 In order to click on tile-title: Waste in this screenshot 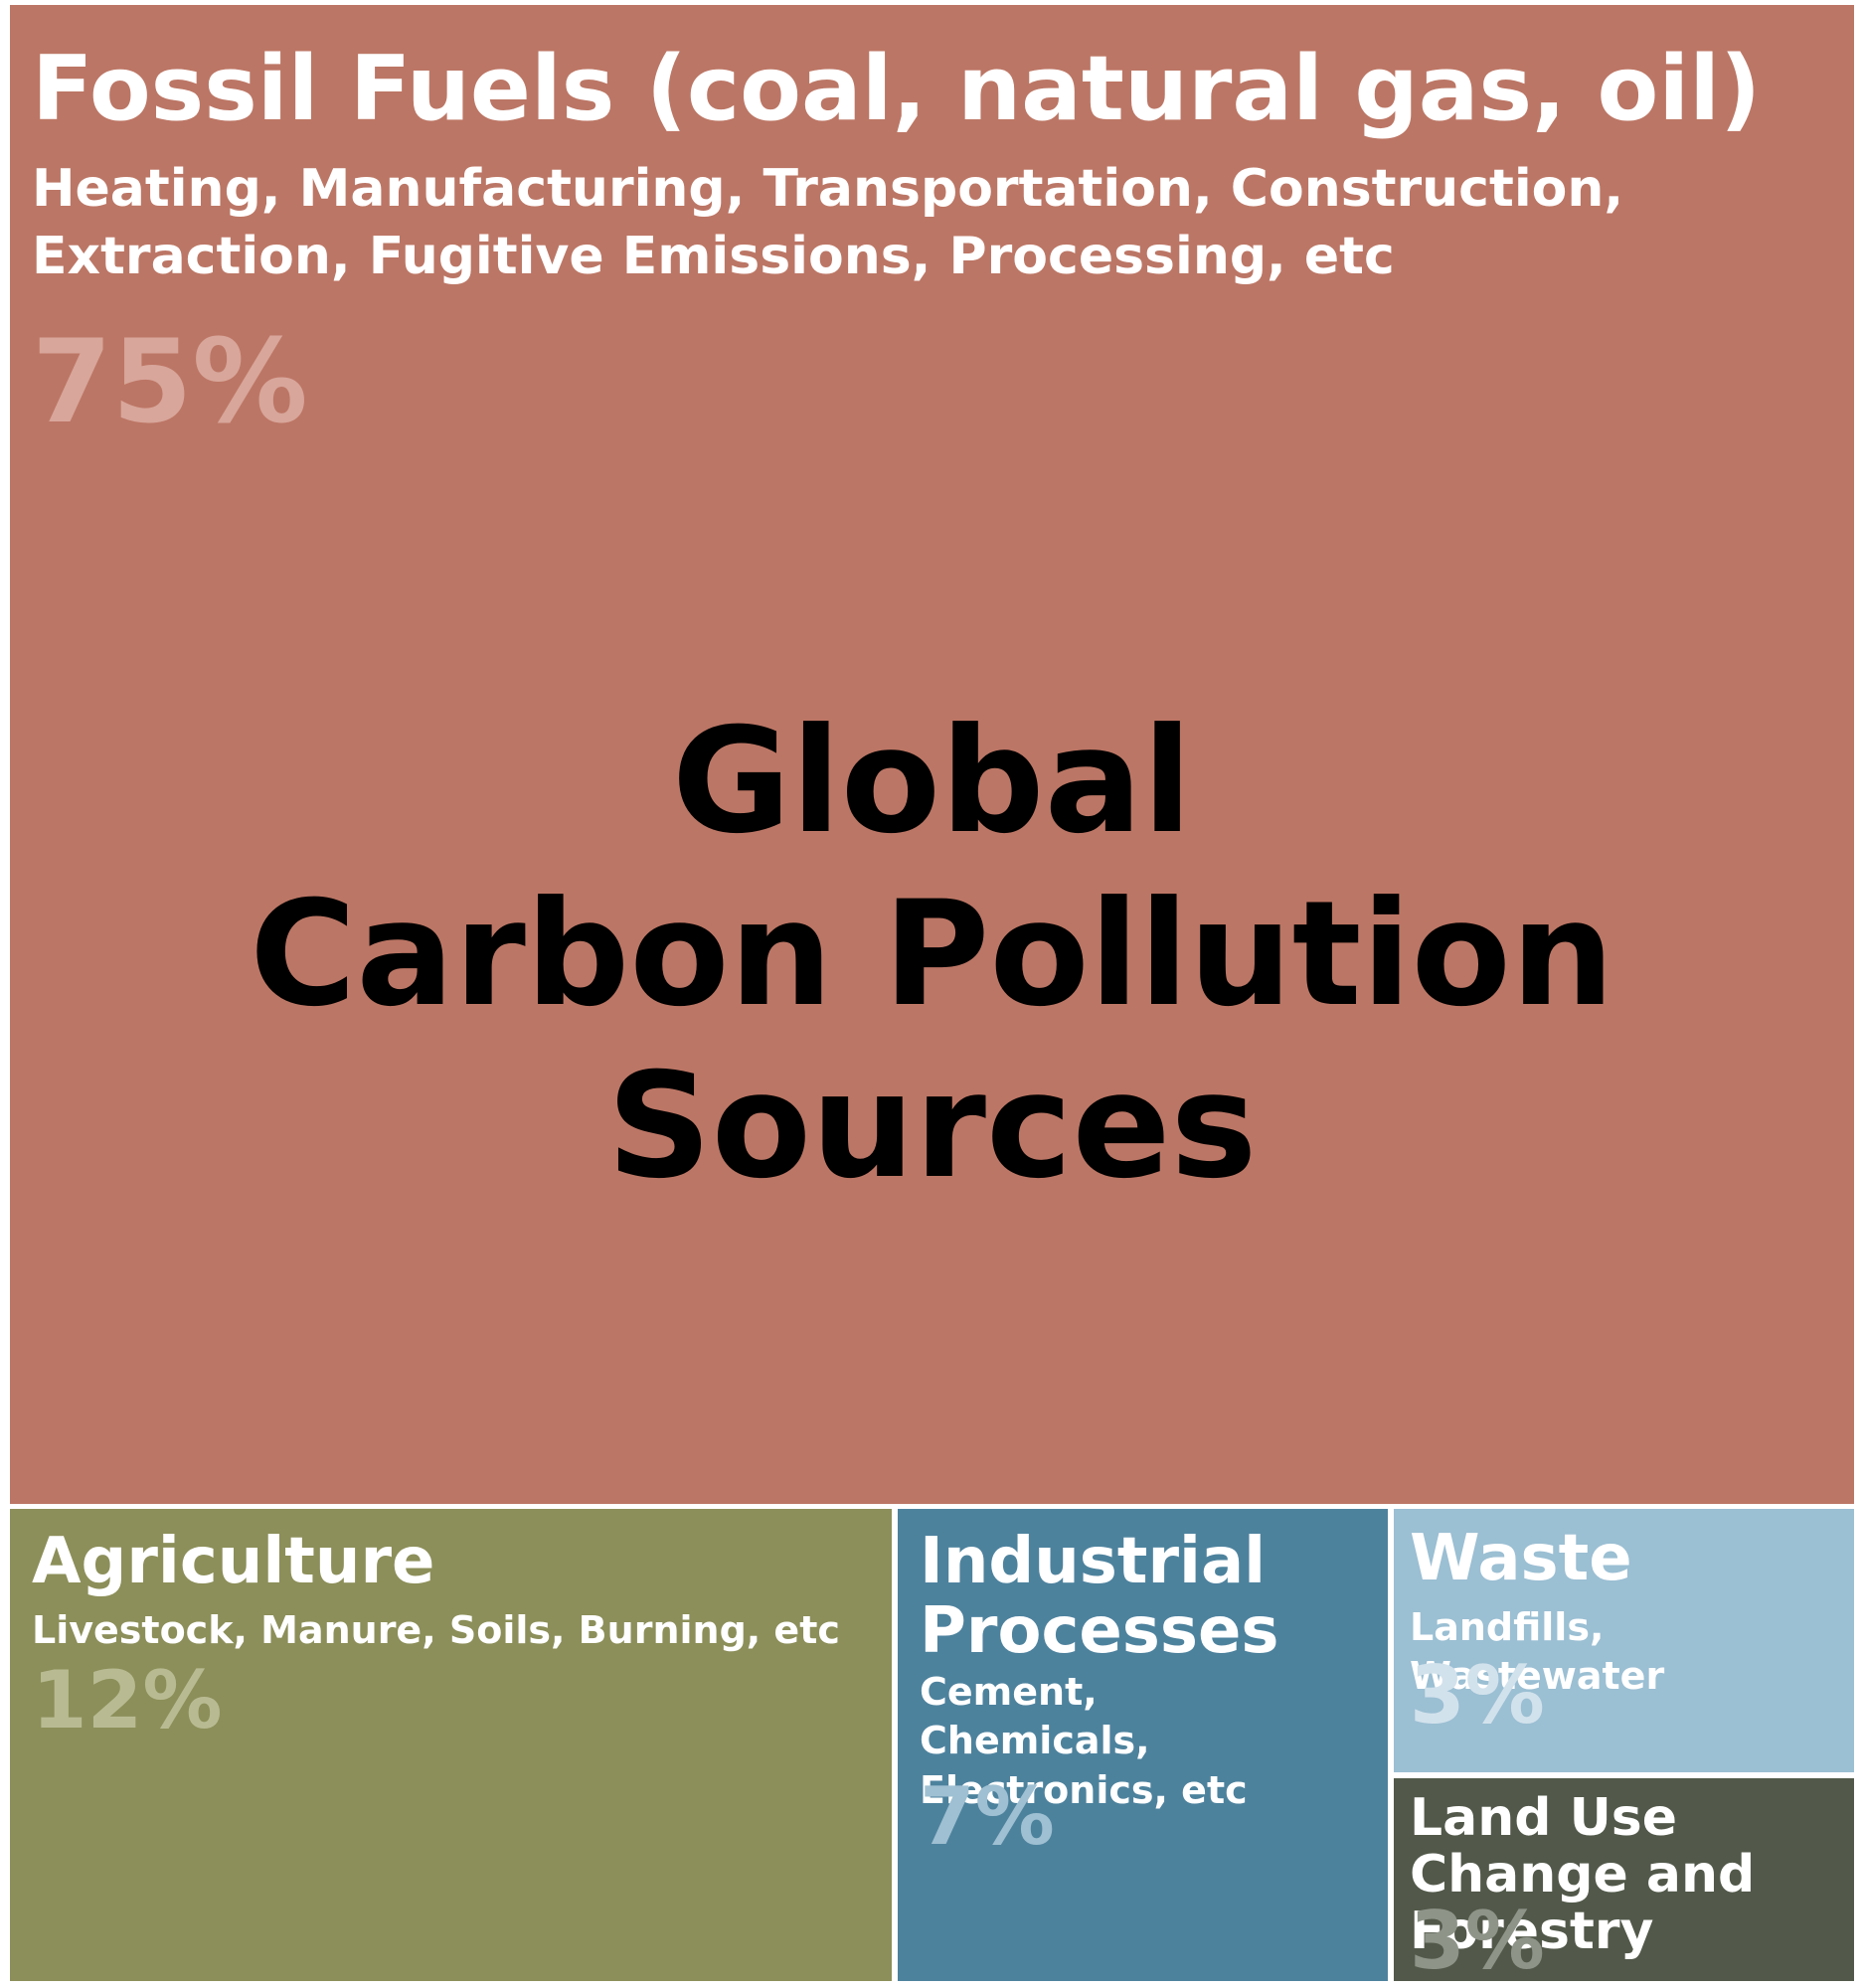, I will do `click(1521, 1558)`.